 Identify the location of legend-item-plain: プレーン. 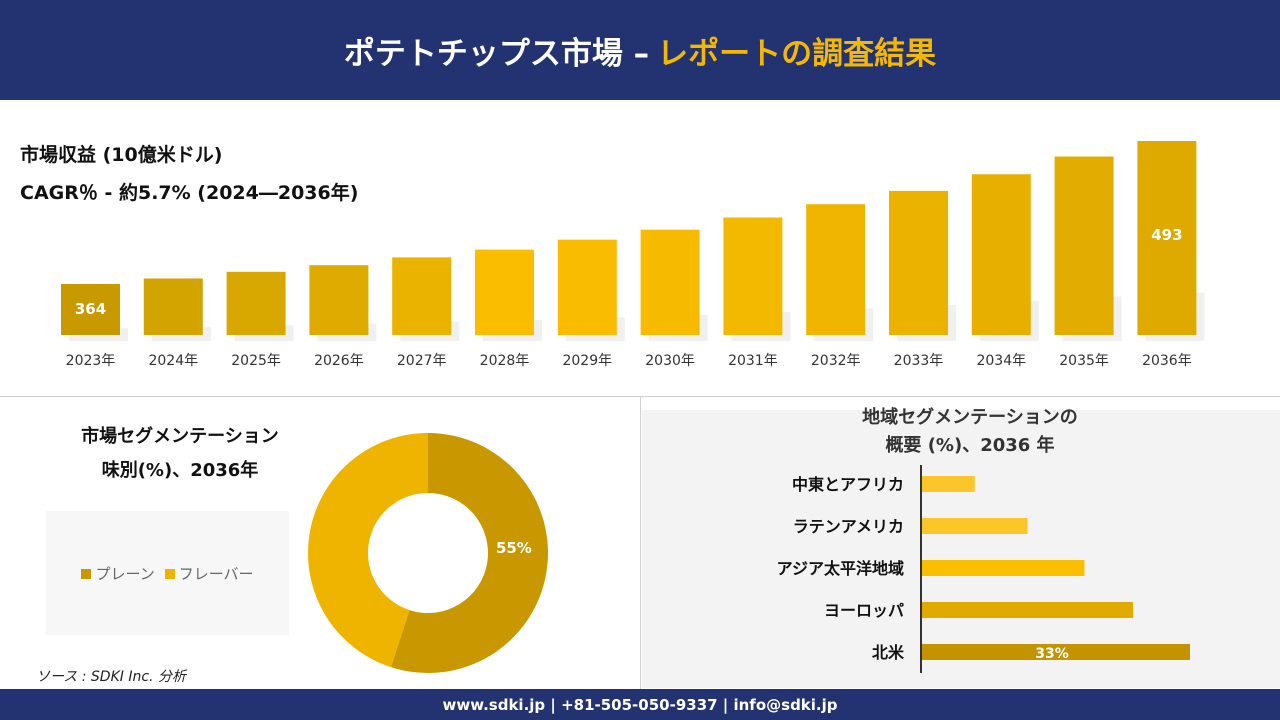
(118, 573).